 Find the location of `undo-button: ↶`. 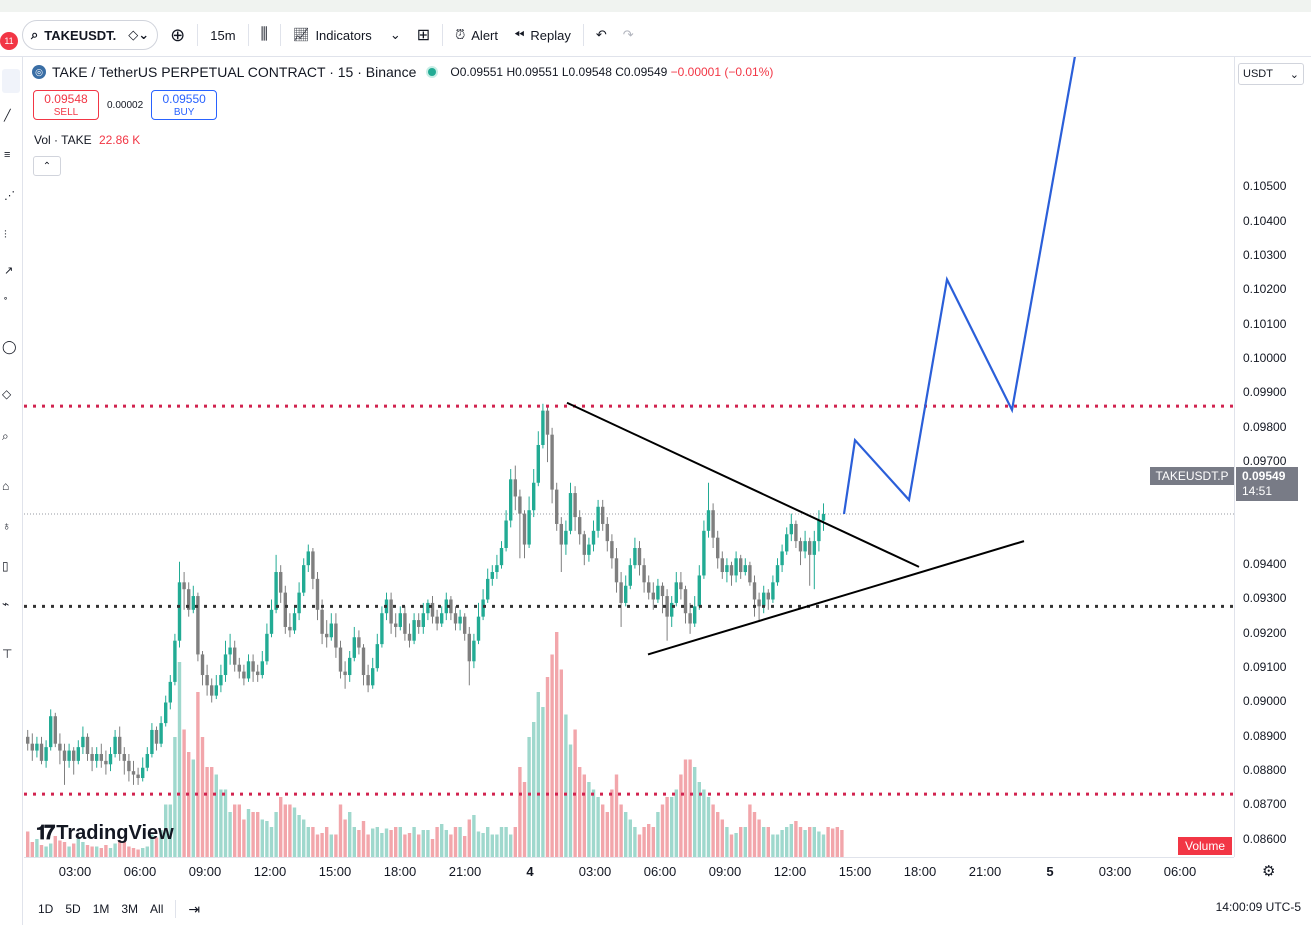

undo-button: ↶ is located at coordinates (601, 35).